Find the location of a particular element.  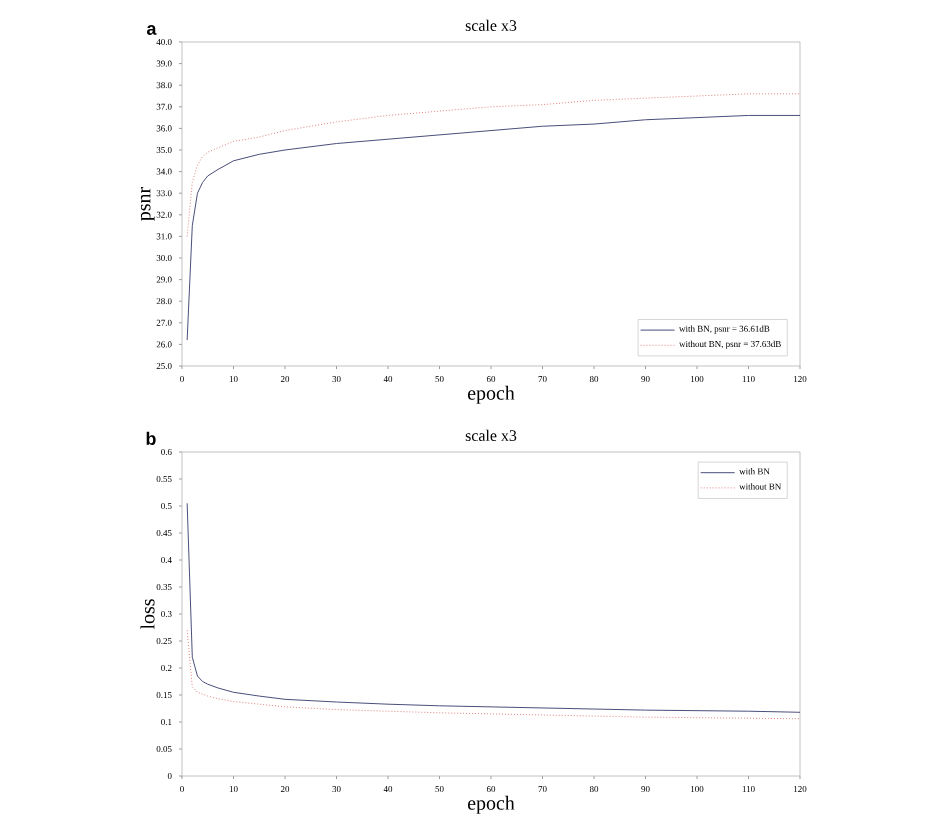

text: a is located at coordinates (151, 30).